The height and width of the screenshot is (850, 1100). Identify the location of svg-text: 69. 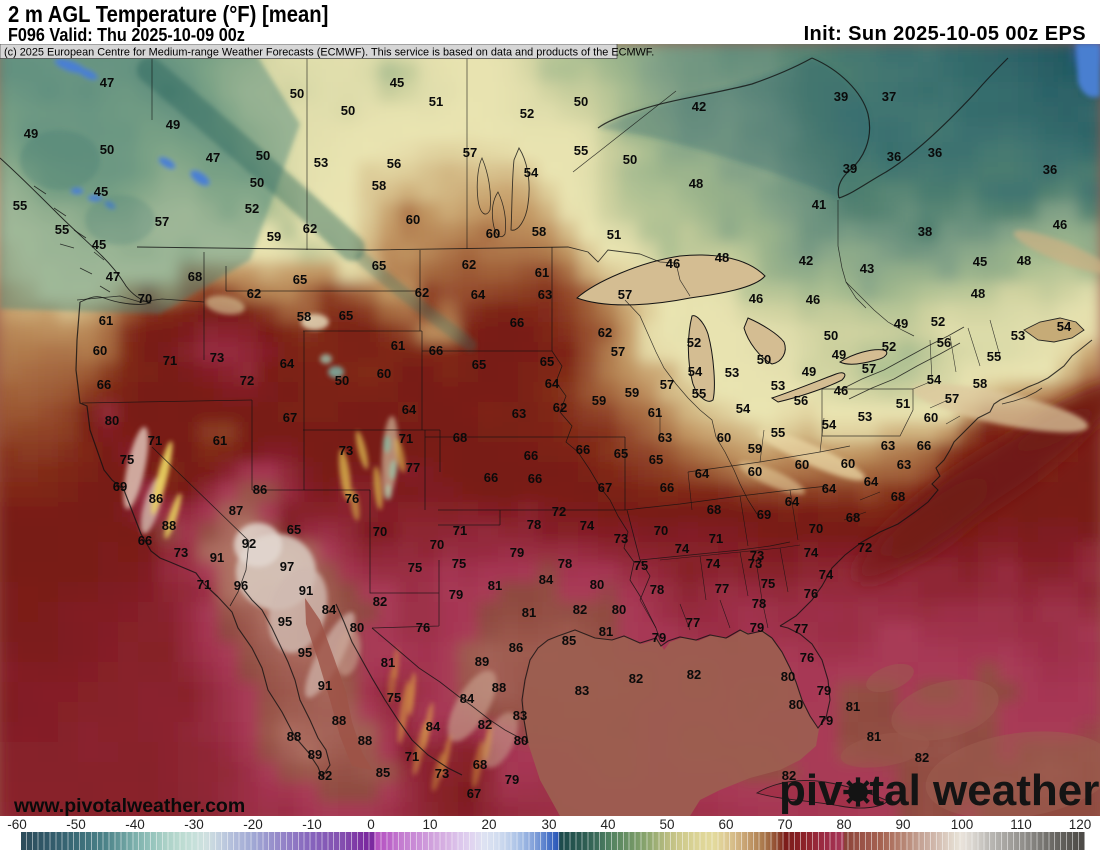
(120, 486).